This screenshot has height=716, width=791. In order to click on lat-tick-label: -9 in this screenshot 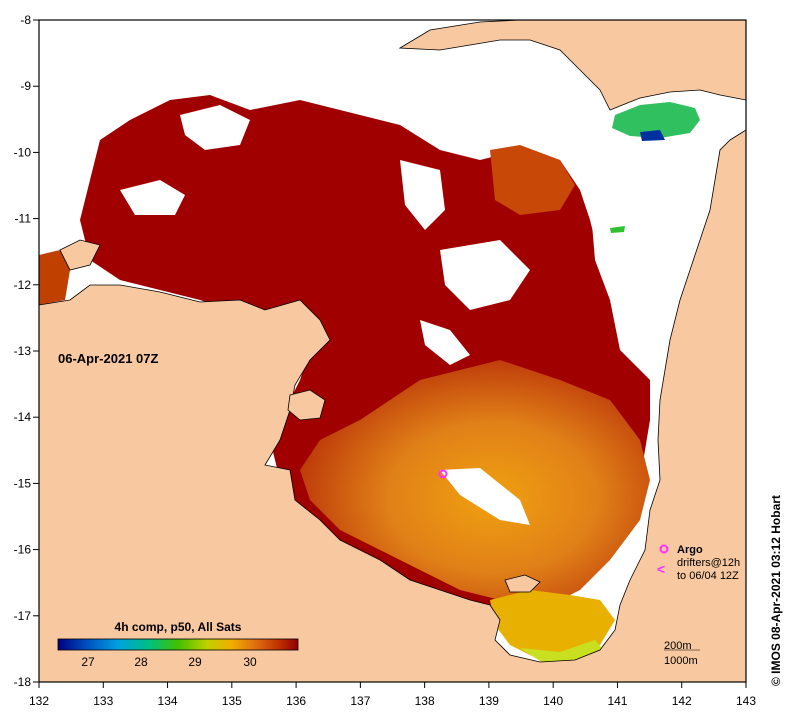, I will do `click(25, 86)`.